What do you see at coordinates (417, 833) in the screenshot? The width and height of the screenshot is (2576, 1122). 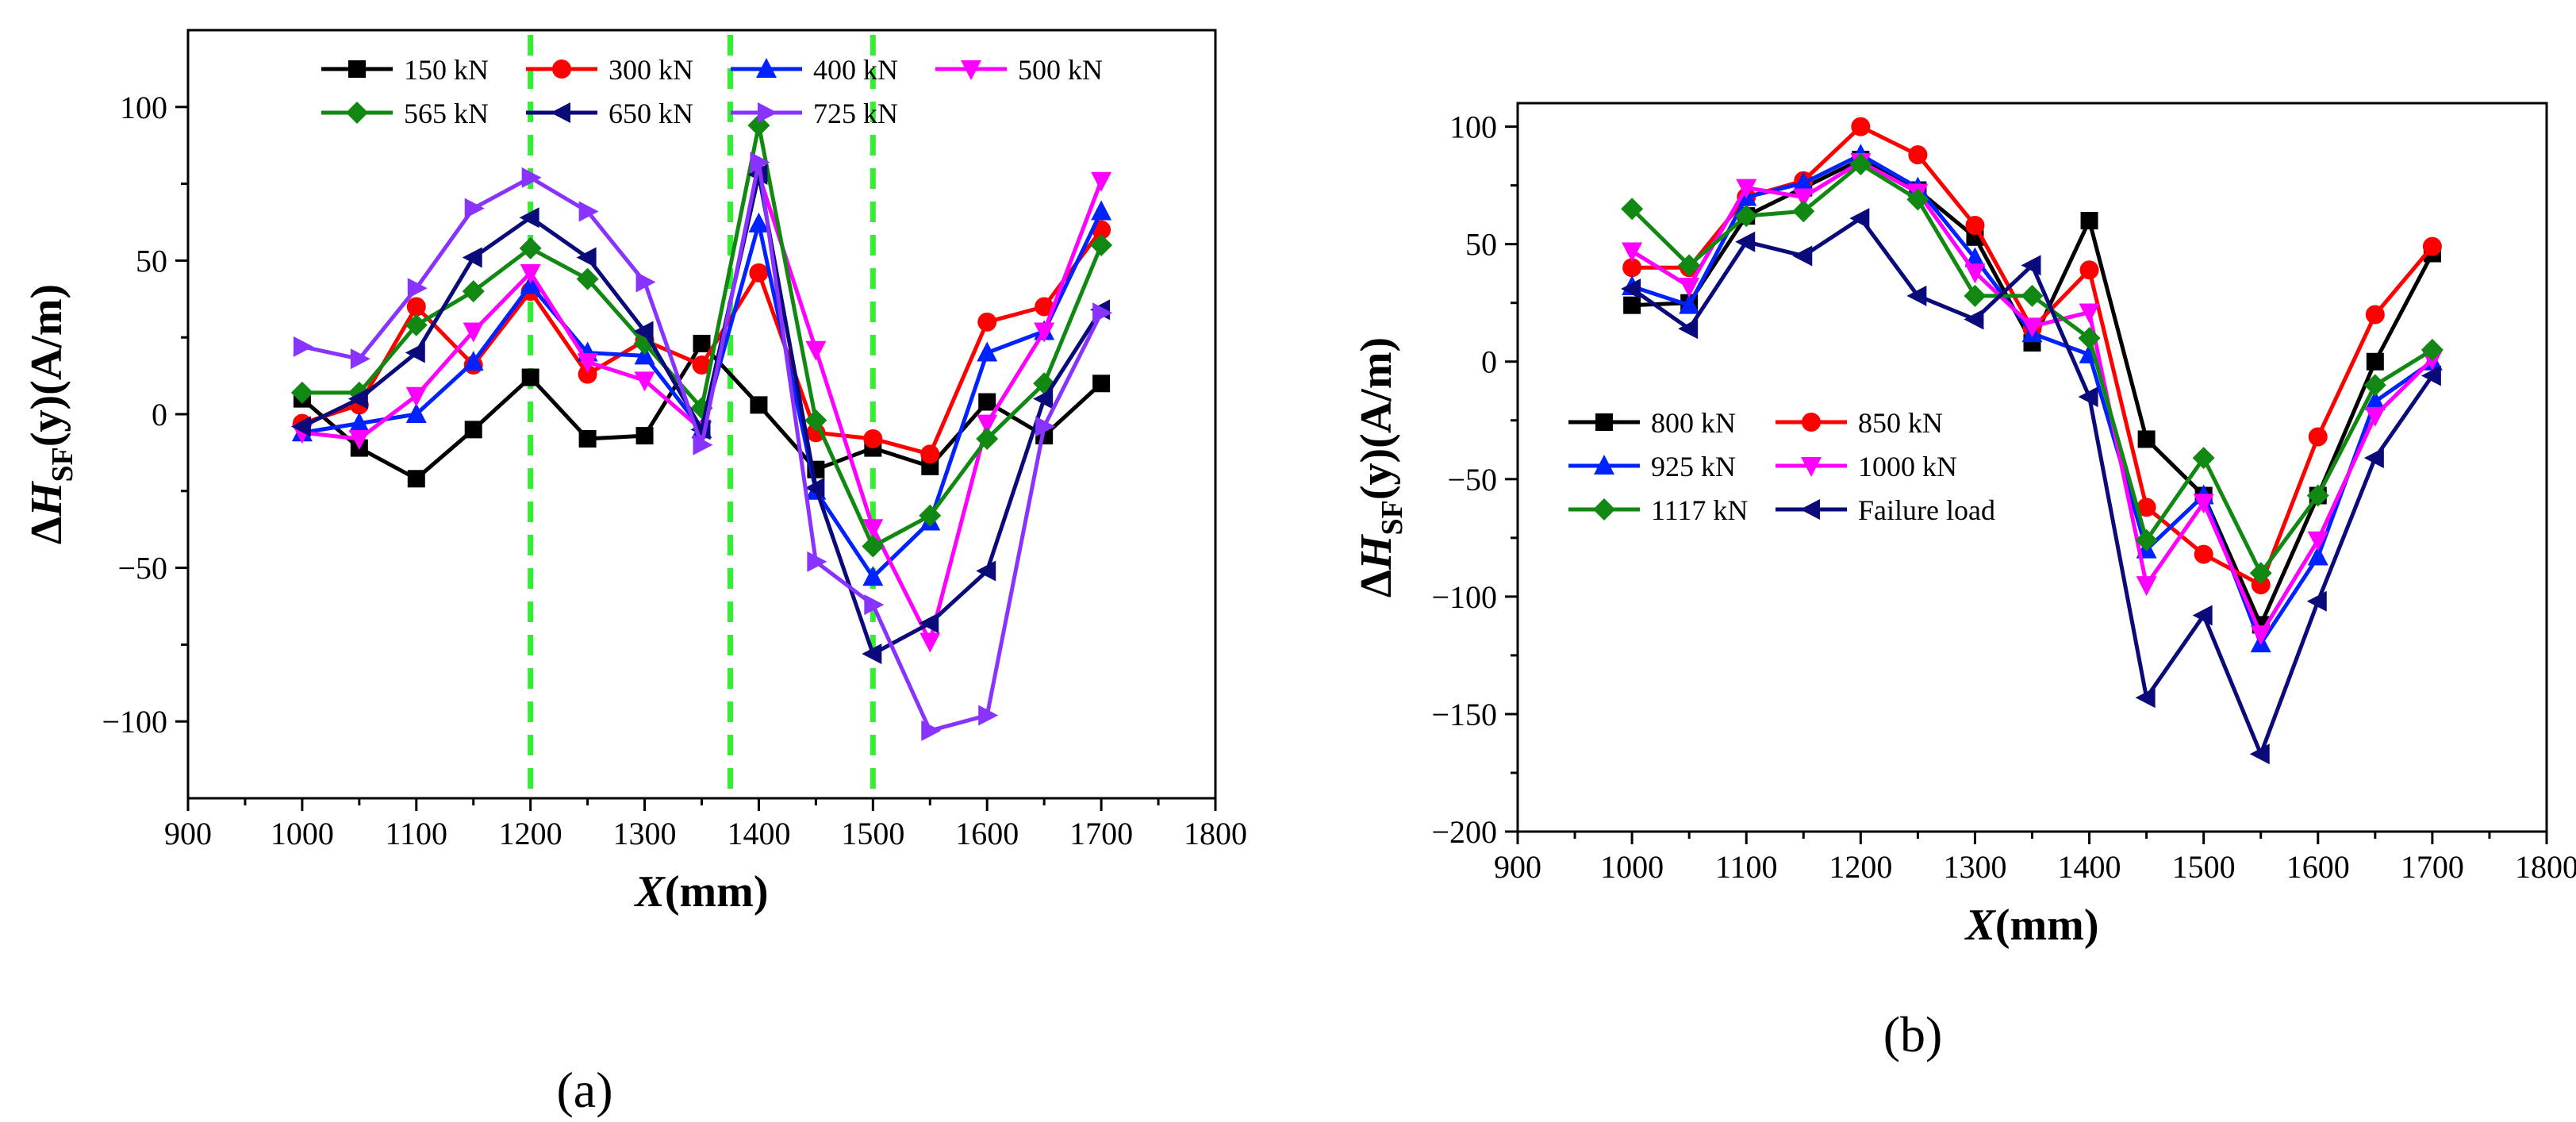 I see `x-tick-label: 1100` at bounding box center [417, 833].